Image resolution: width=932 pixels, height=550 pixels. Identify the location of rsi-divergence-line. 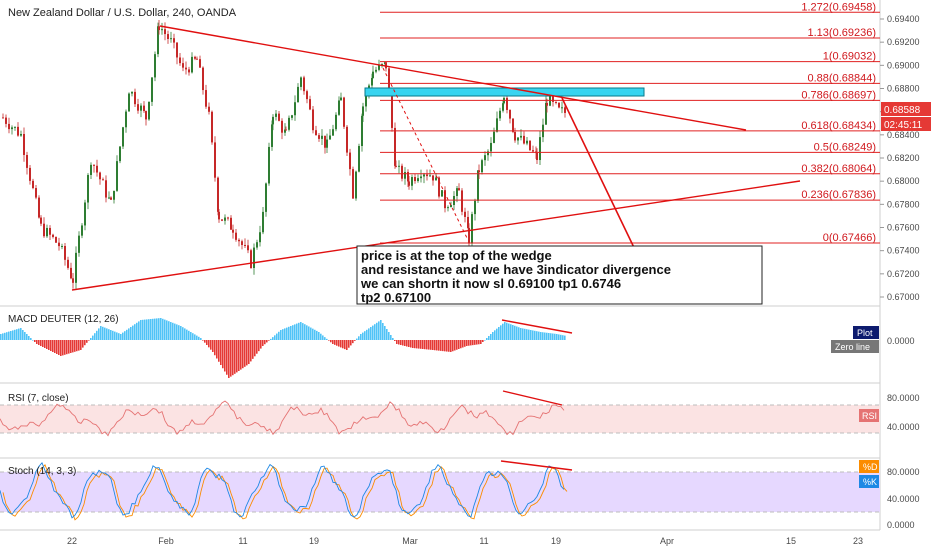
(532, 398).